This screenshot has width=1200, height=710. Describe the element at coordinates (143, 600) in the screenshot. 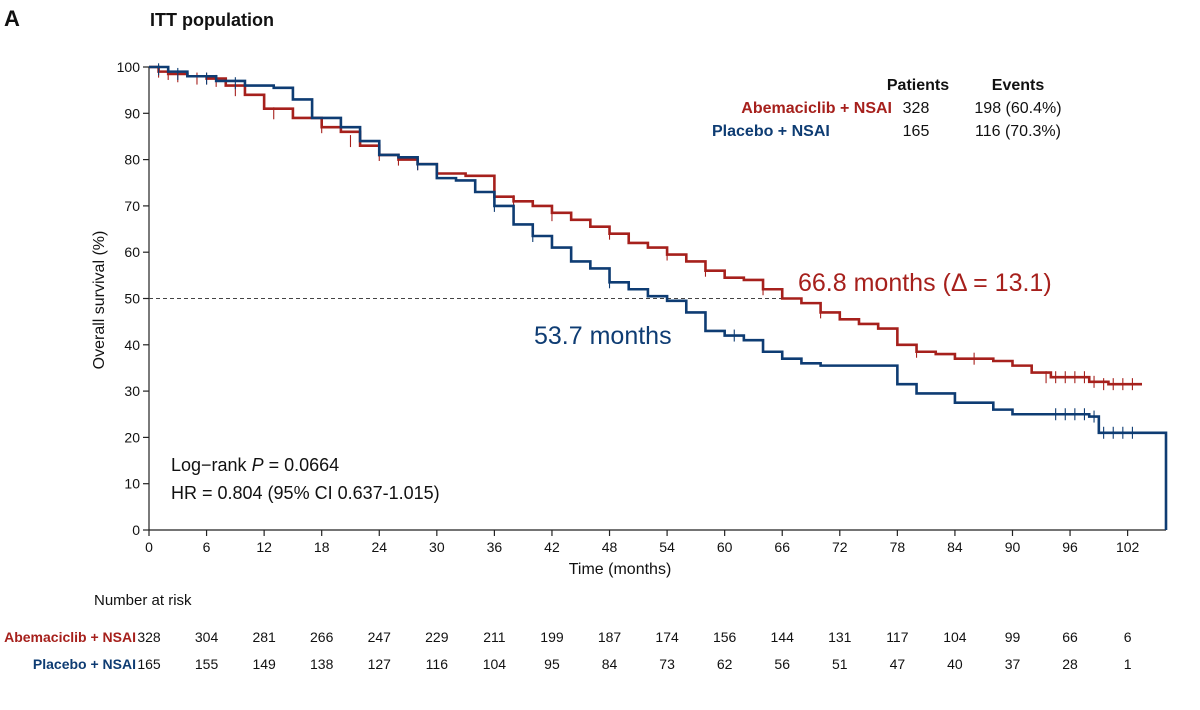

I see `risk-table-title: Number at risk` at that location.